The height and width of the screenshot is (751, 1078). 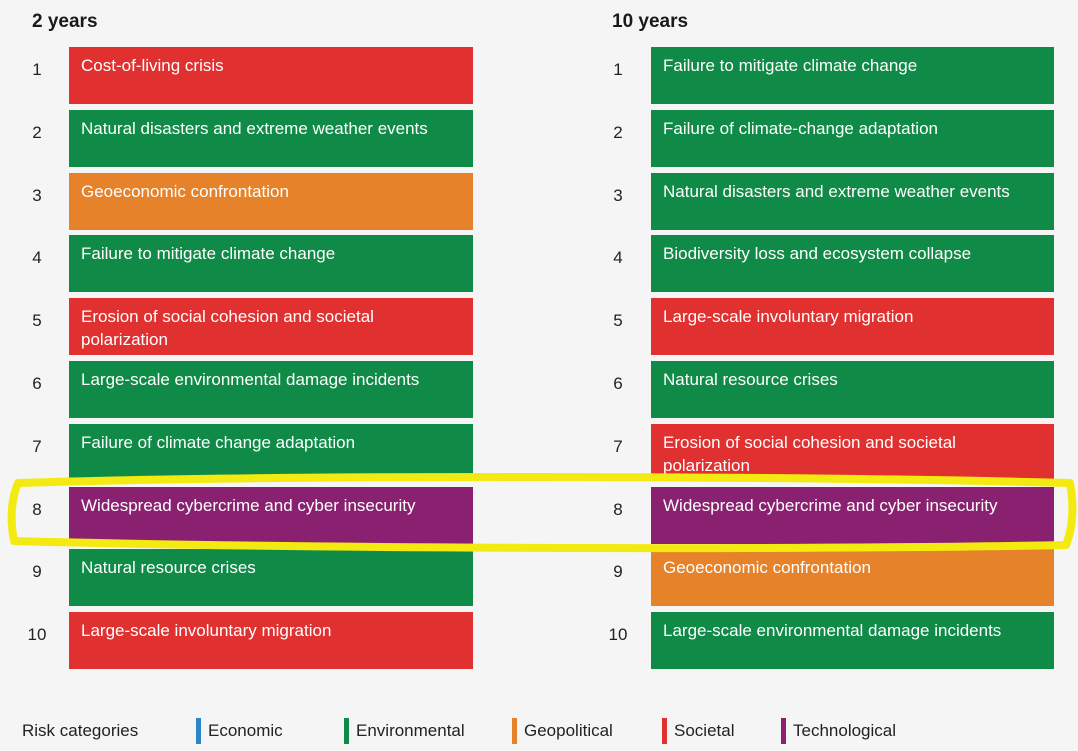 What do you see at coordinates (817, 253) in the screenshot?
I see `risk-label: Biodiversity loss and ecosystem collapse` at bounding box center [817, 253].